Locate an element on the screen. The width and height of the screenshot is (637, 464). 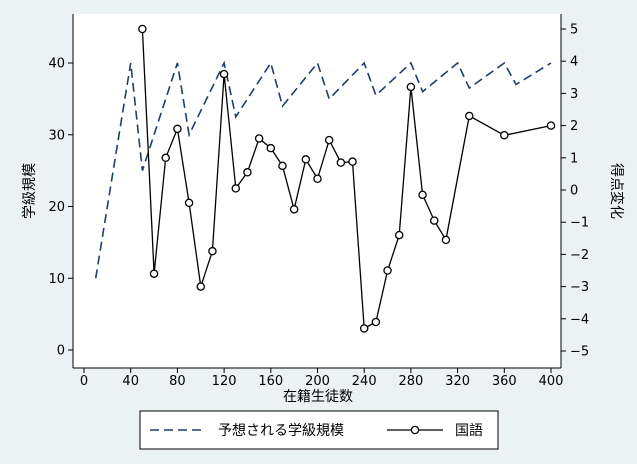
y-right-tick-label: −3 is located at coordinates (579, 287).